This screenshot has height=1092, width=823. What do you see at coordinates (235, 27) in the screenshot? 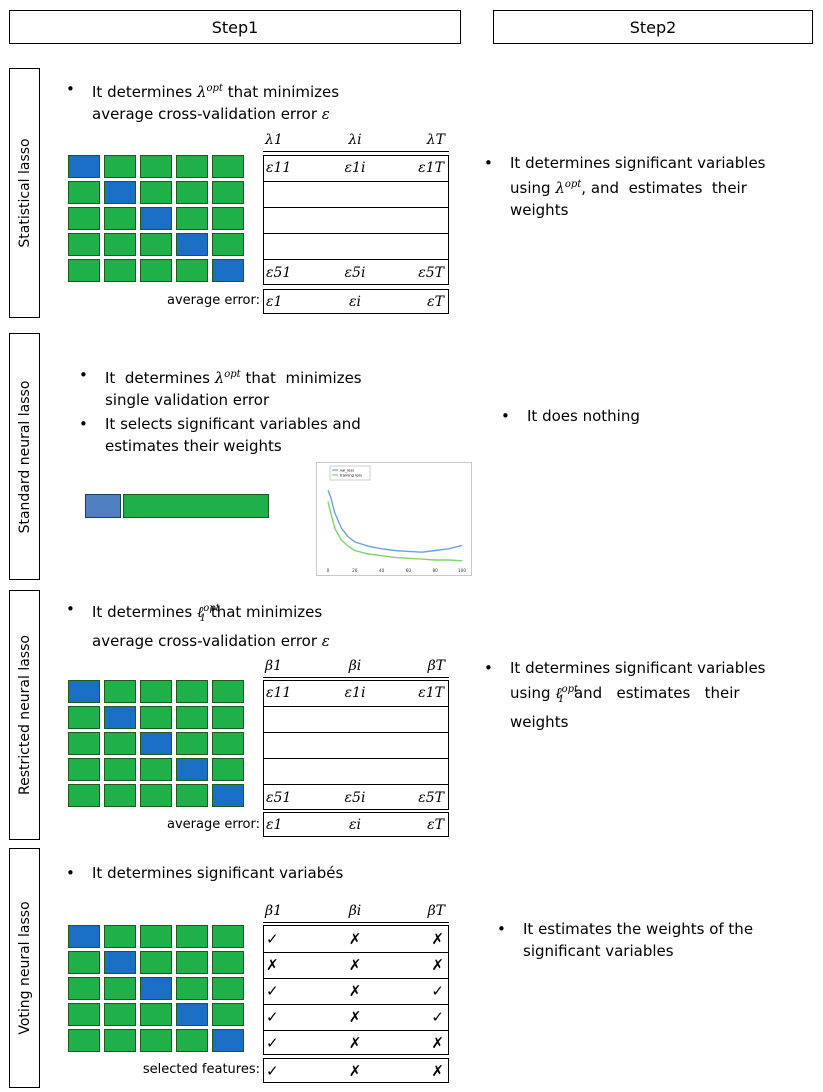
I see `step1-title: Step1` at bounding box center [235, 27].